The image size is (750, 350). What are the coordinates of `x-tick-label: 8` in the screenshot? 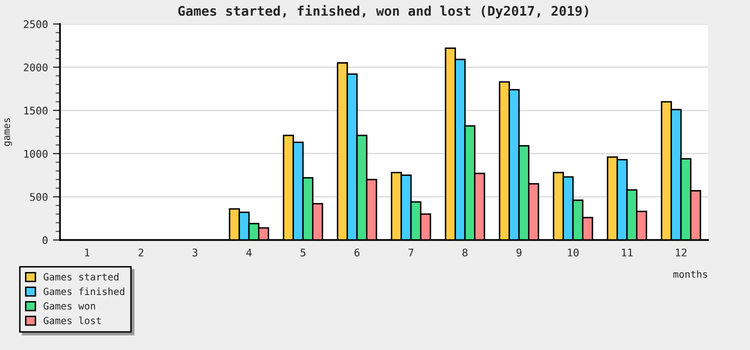 It's located at (465, 252).